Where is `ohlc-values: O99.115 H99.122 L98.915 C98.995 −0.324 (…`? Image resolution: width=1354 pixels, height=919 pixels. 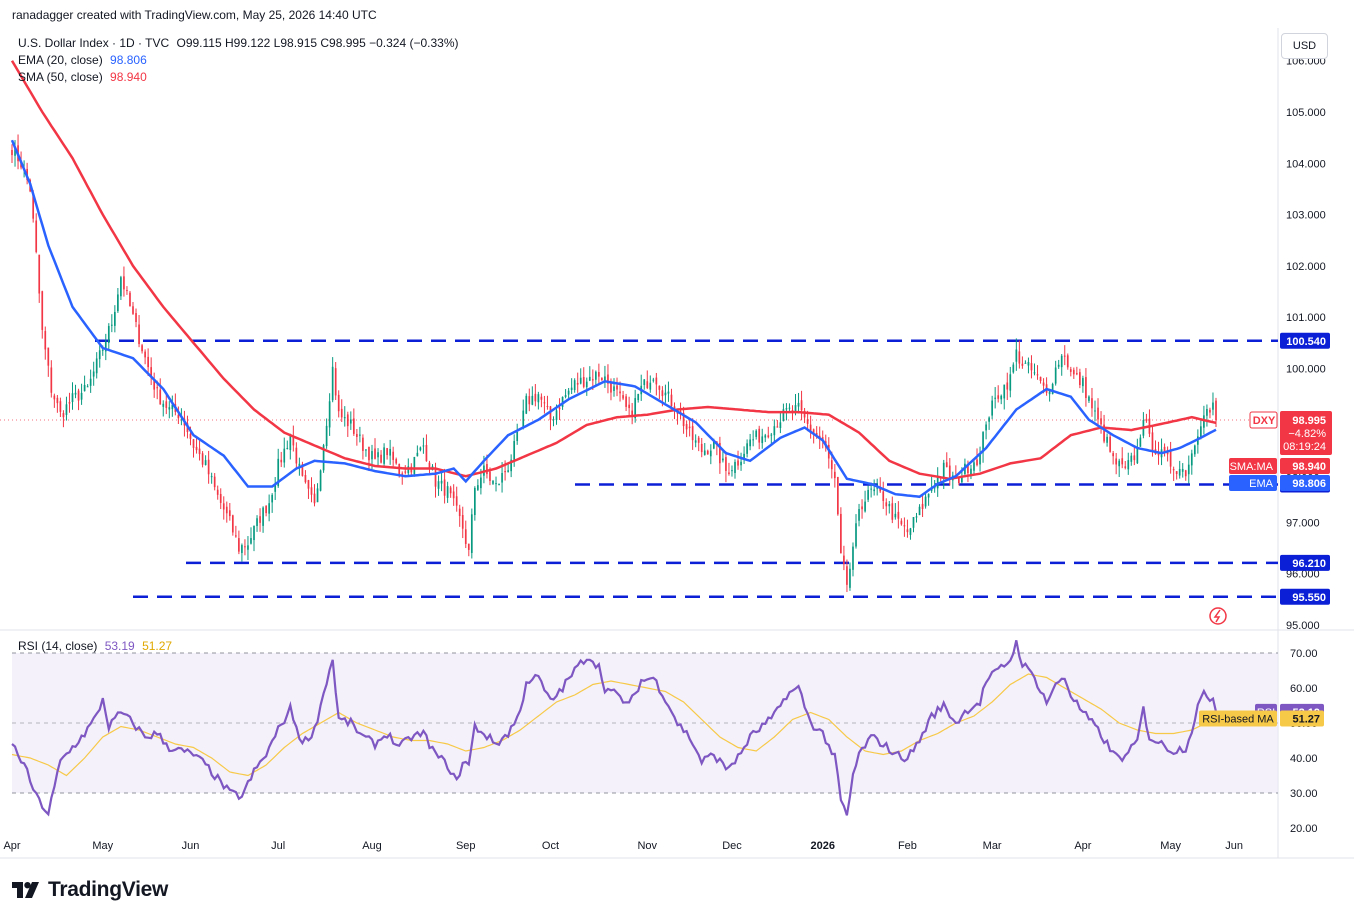
ohlc-values: O99.115 H99.122 L98.915 C98.995 −0.324 (… is located at coordinates (317, 43).